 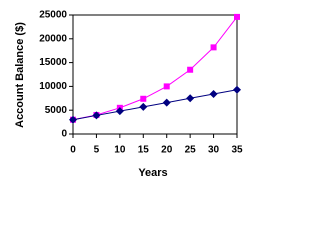 I want to click on x-tick-label: 15, so click(x=144, y=150).